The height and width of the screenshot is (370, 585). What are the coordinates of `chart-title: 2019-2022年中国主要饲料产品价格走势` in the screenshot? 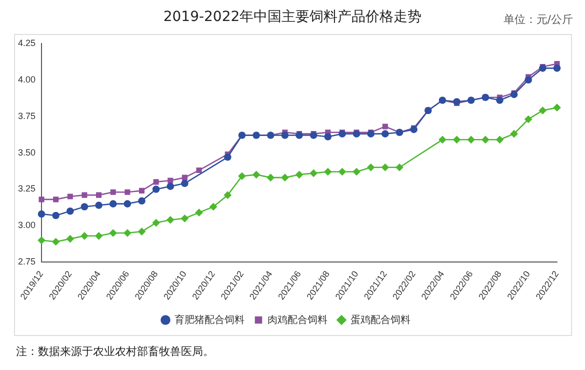 It's located at (292, 17).